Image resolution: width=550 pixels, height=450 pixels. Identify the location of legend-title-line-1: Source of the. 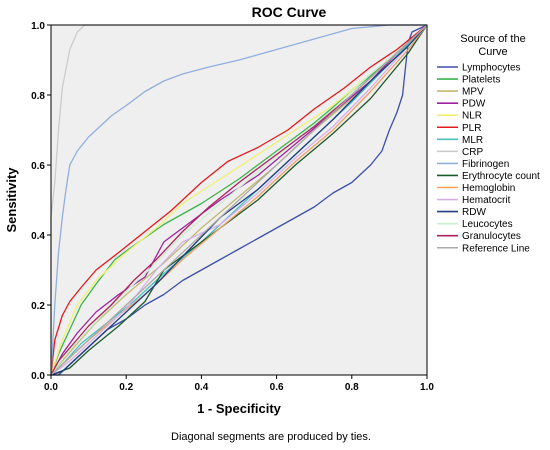
(492, 39).